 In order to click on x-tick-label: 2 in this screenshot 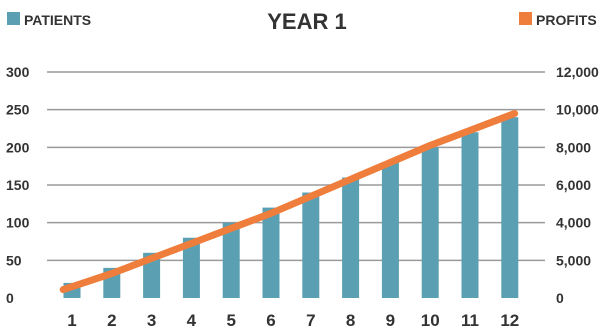, I will do `click(111, 320)`.